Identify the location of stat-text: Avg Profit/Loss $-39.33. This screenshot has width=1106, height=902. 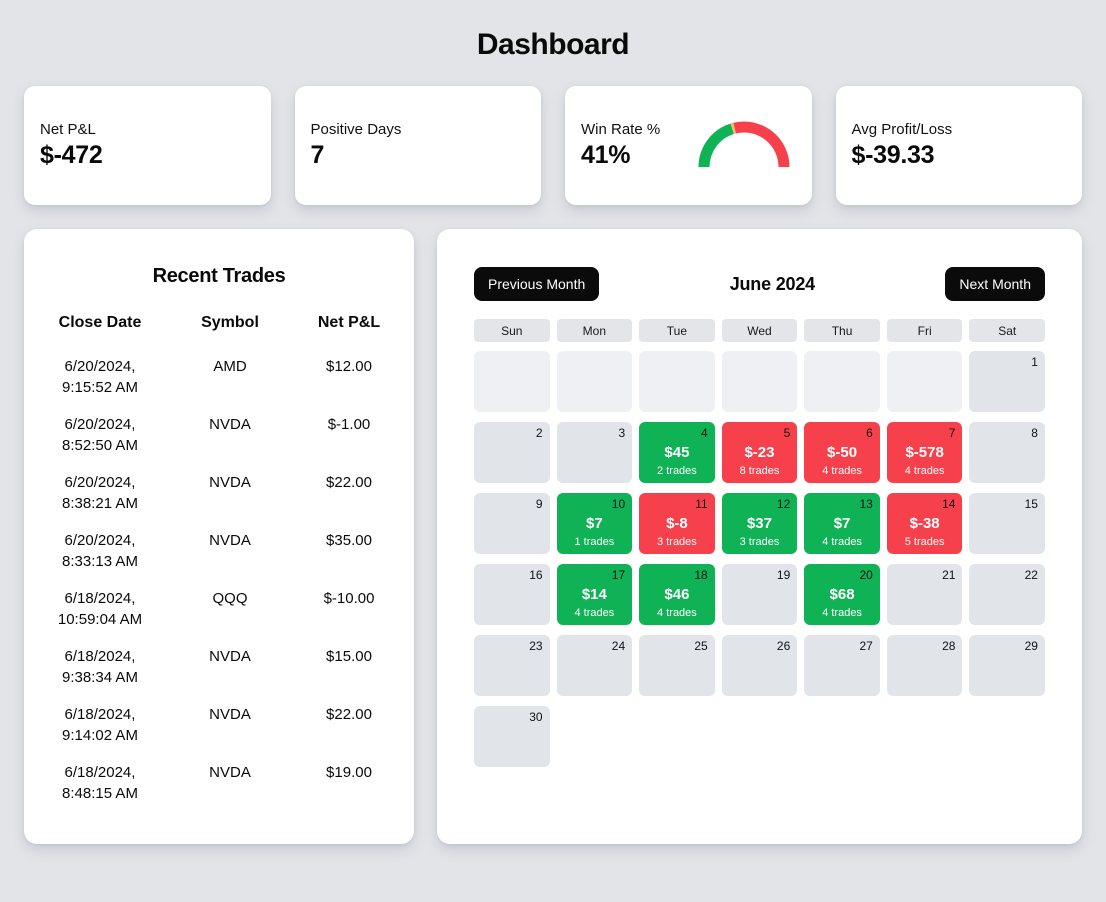
(902, 145).